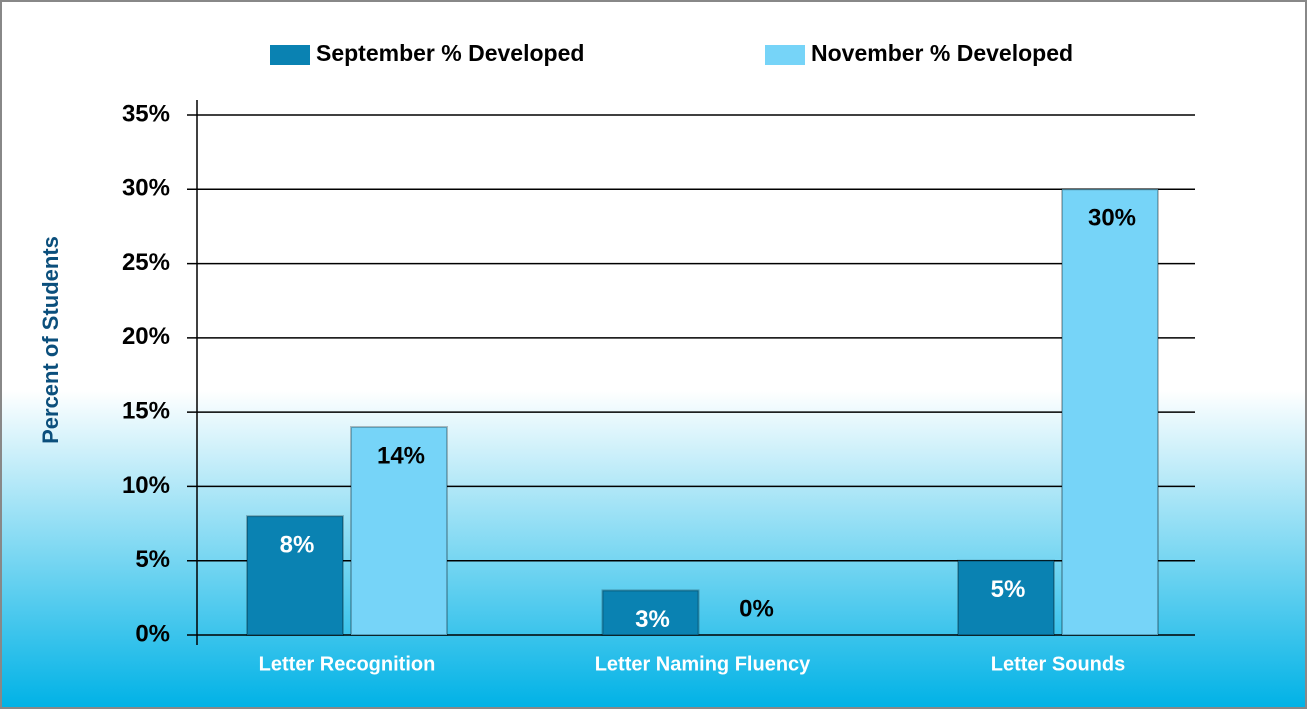 Image resolution: width=1307 pixels, height=709 pixels. What do you see at coordinates (297, 544) in the screenshot?
I see `data-label: 8%` at bounding box center [297, 544].